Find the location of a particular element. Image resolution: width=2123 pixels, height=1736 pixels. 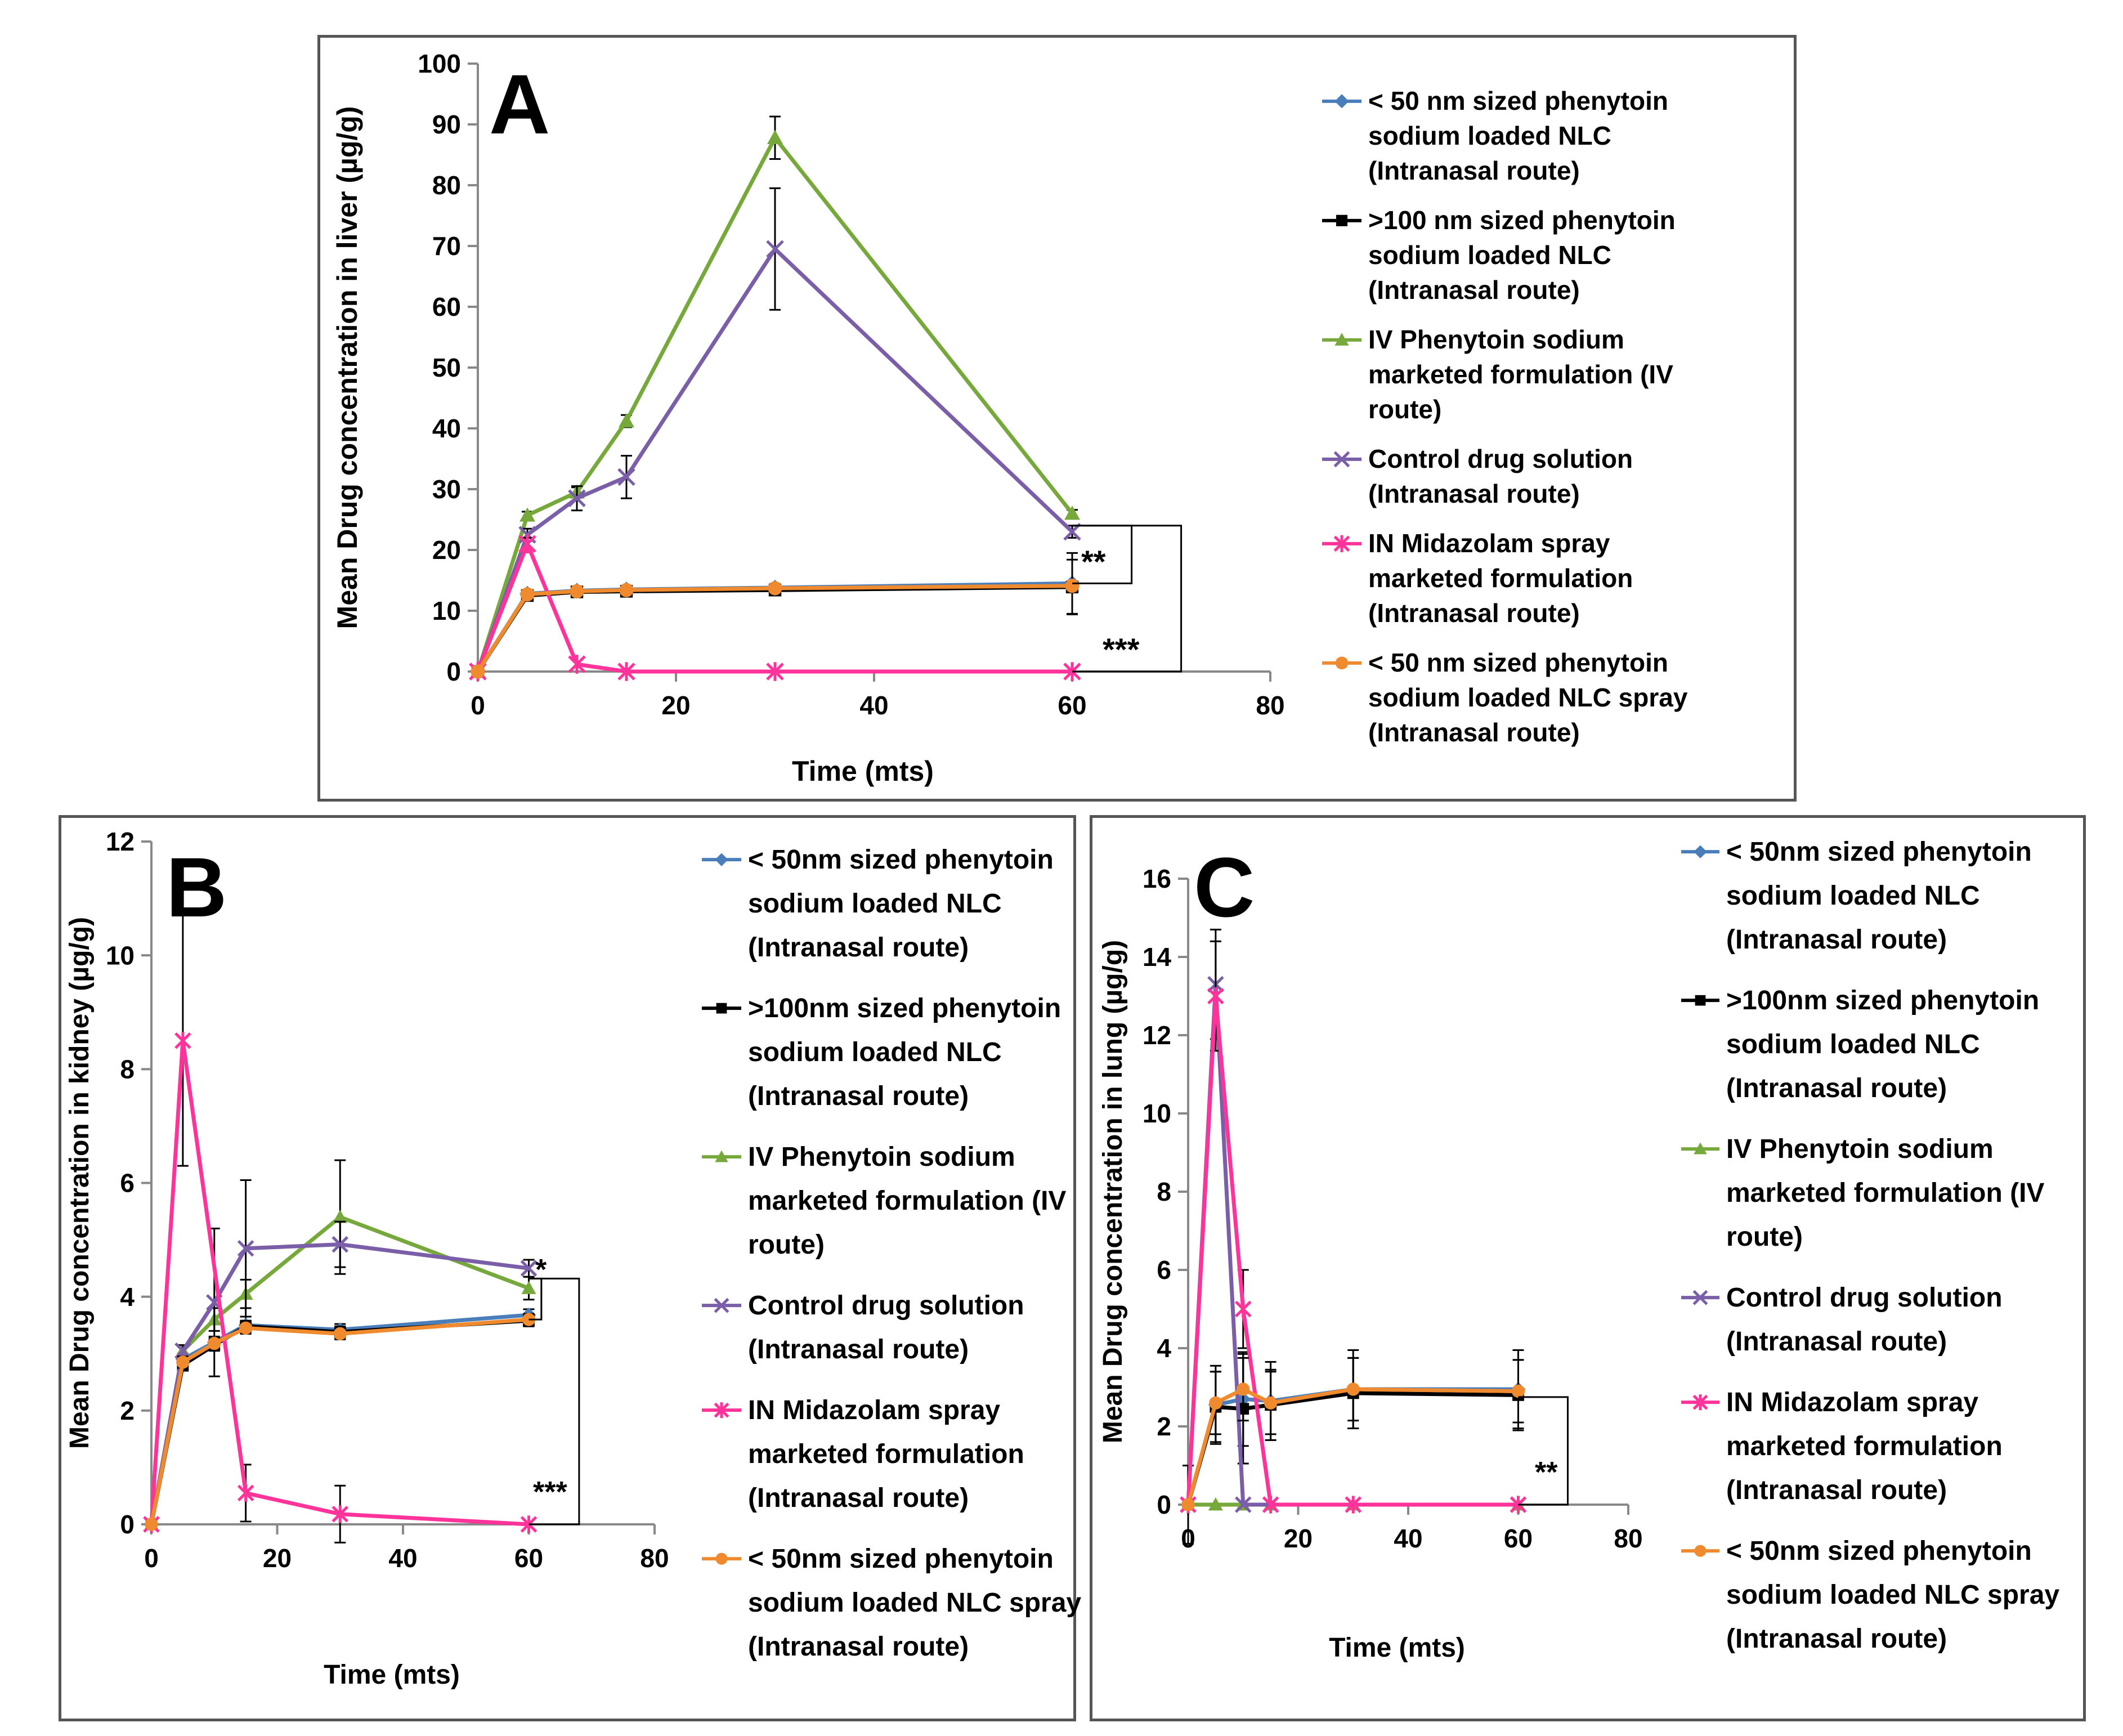

y-tick-label: 10 is located at coordinates (121, 955).